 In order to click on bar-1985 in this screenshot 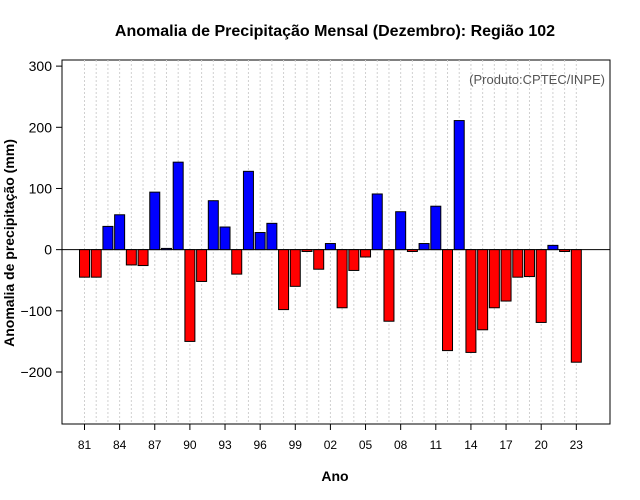, I will do `click(131, 257)`.